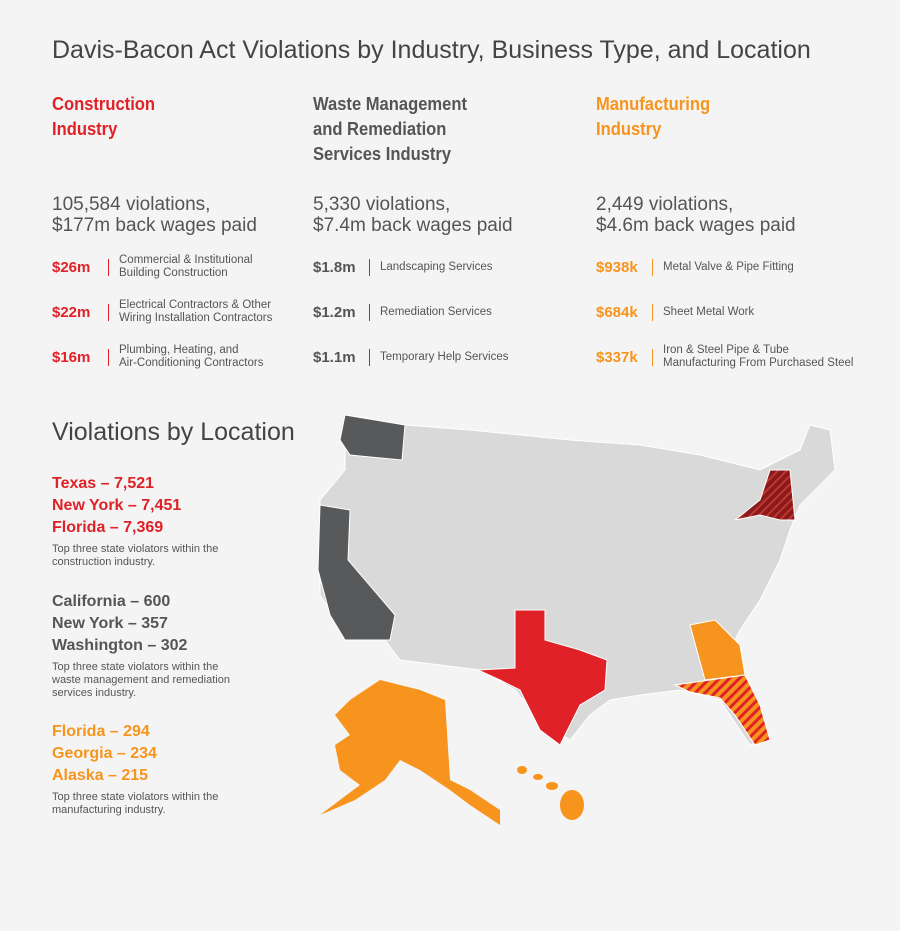 The image size is (900, 931). Describe the element at coordinates (410, 752) in the screenshot. I see `alaska` at that location.